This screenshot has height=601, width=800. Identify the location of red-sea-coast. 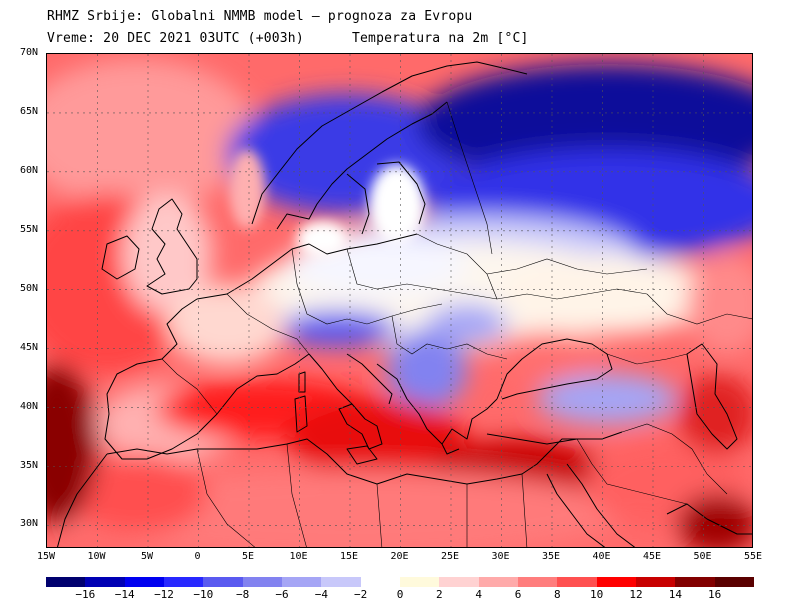
(591, 505).